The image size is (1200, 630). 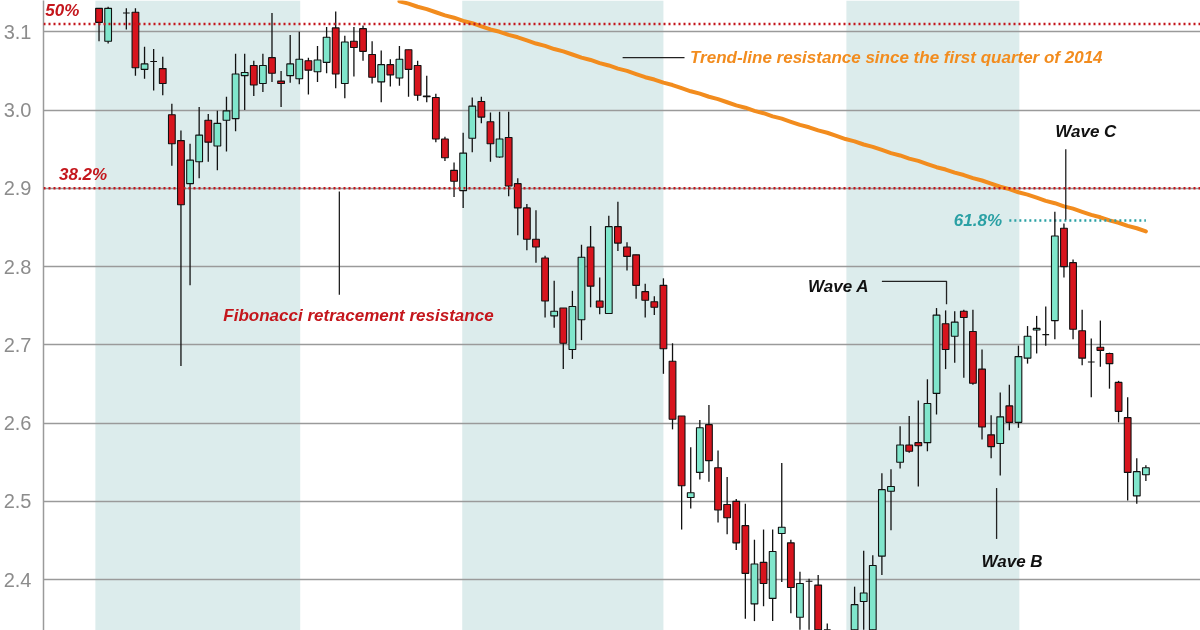 I want to click on annotation: Wave C, so click(x=1086, y=132).